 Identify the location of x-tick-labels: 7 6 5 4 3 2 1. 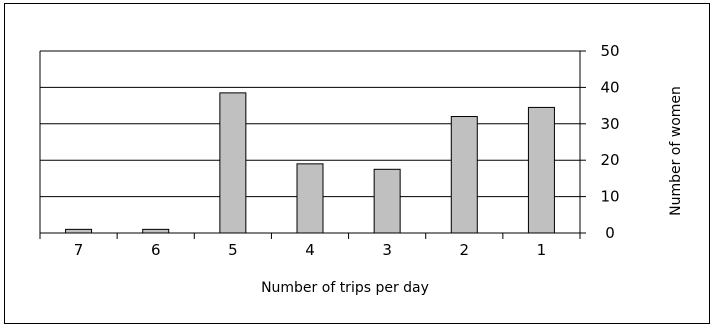
(310, 246).